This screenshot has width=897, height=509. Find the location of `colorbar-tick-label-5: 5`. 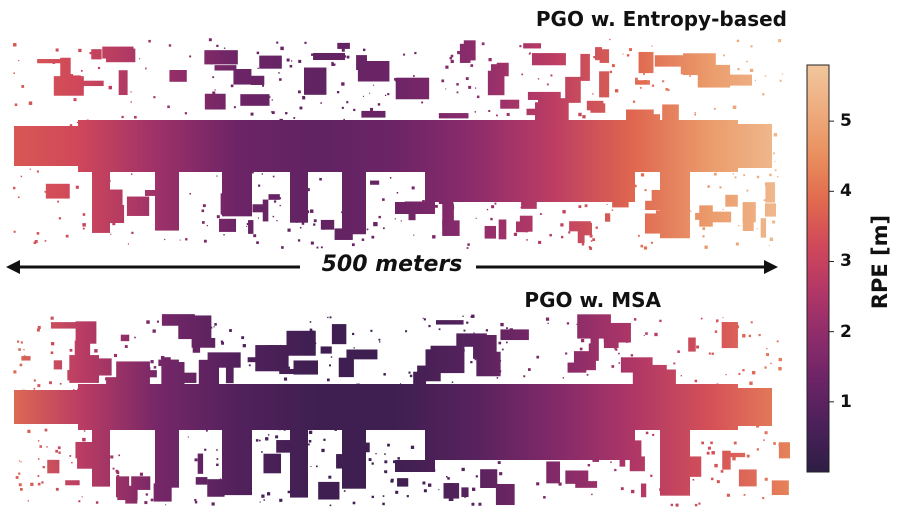

colorbar-tick-label-5: 5 is located at coordinates (846, 121).